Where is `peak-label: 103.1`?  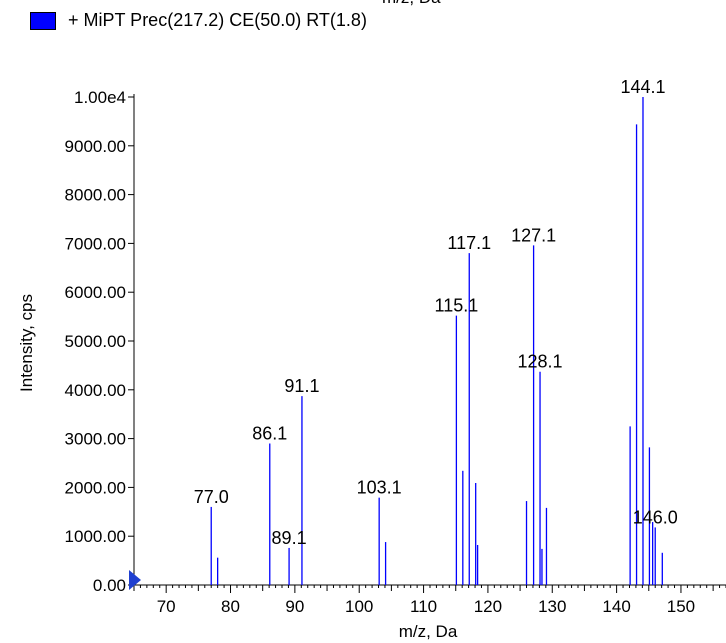
peak-label: 103.1 is located at coordinates (379, 488).